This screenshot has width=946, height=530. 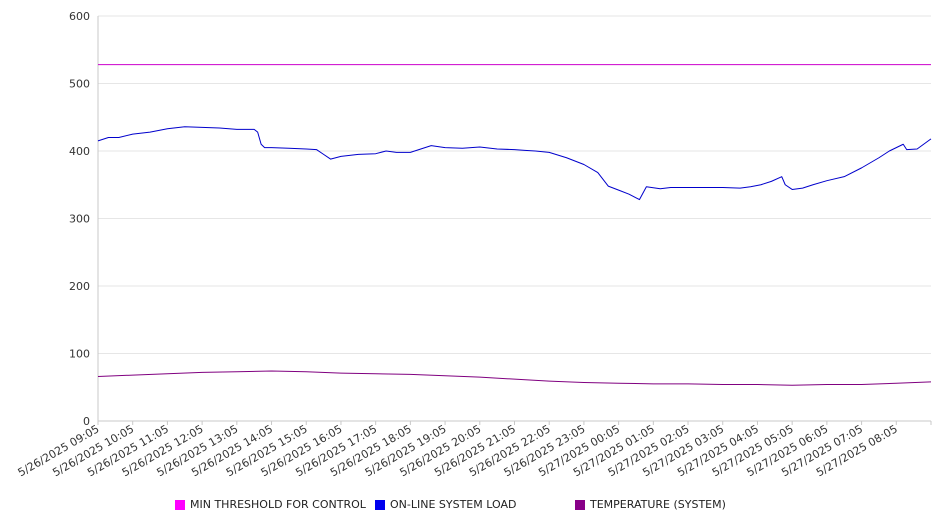 What do you see at coordinates (79, 286) in the screenshot?
I see `y-tick-label: 200` at bounding box center [79, 286].